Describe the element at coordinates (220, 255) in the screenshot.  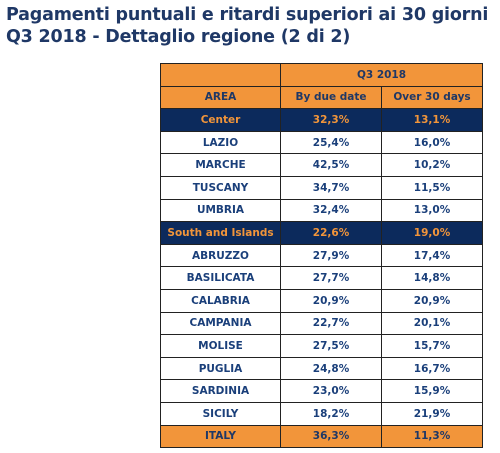
I see `area-cell: ABRUZZO` at that location.